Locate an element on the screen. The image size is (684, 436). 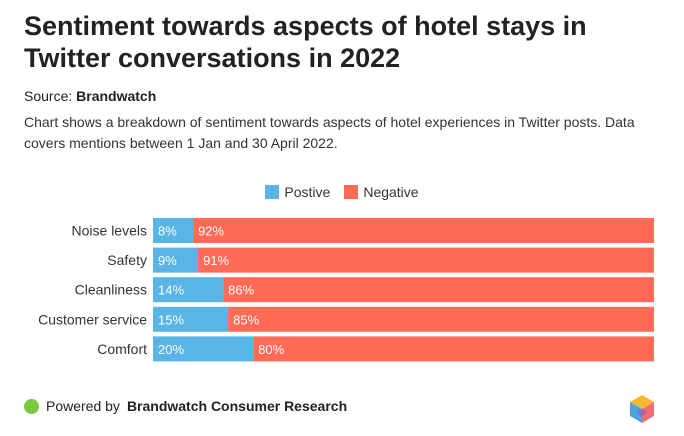
category-label-cleanliness: Cleanliness is located at coordinates (111, 290).